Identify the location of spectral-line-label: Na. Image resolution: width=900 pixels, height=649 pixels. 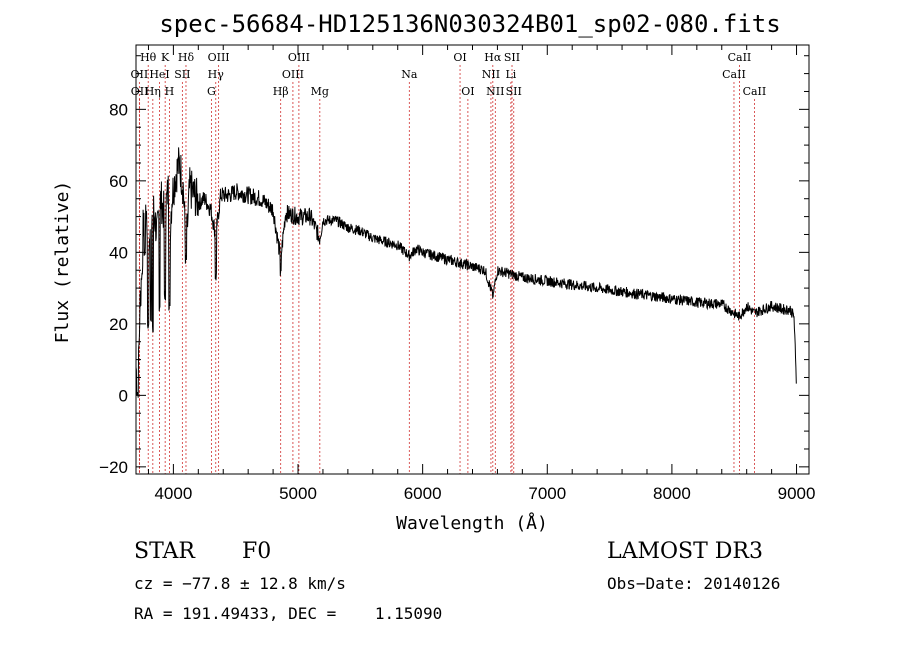
(409, 74).